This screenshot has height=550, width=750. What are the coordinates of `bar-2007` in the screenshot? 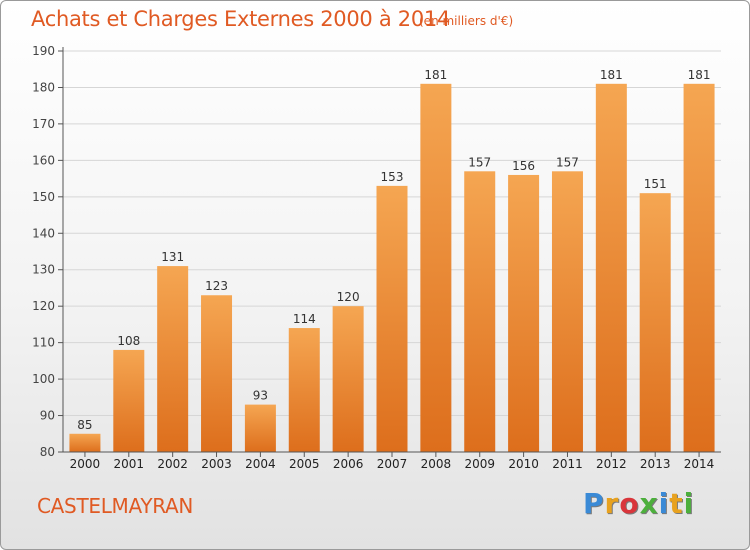 It's located at (392, 318).